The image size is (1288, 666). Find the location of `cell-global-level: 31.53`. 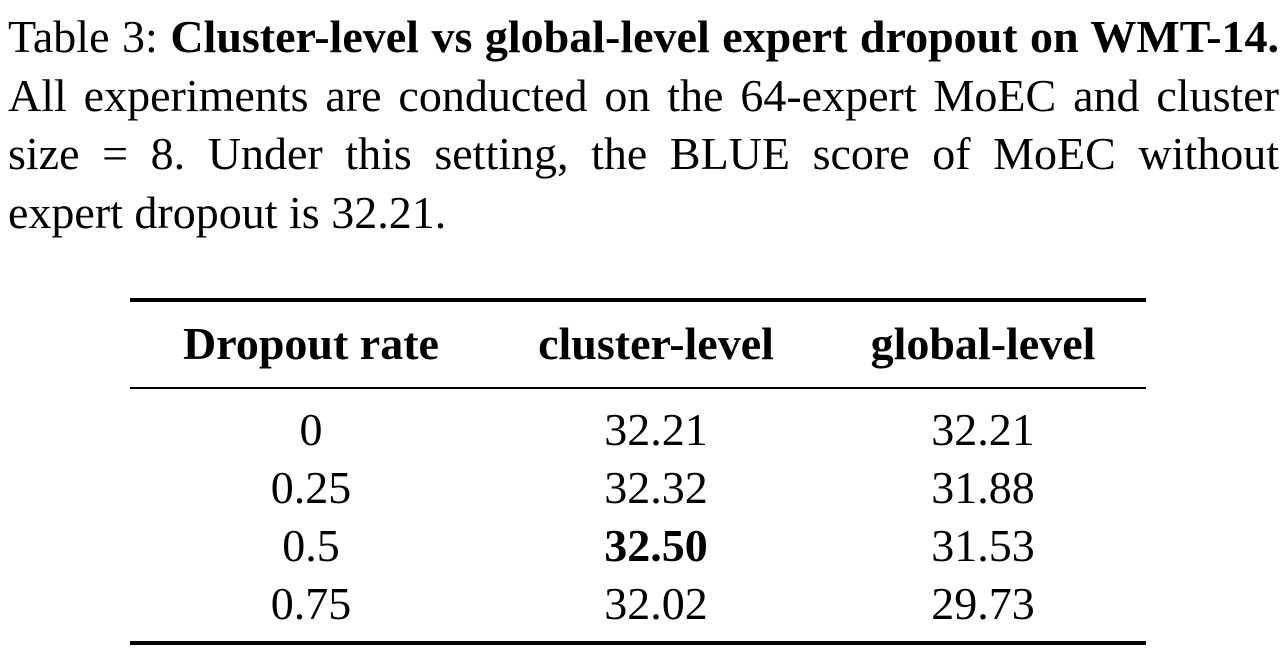

cell-global-level: 31.53 is located at coordinates (983, 545).